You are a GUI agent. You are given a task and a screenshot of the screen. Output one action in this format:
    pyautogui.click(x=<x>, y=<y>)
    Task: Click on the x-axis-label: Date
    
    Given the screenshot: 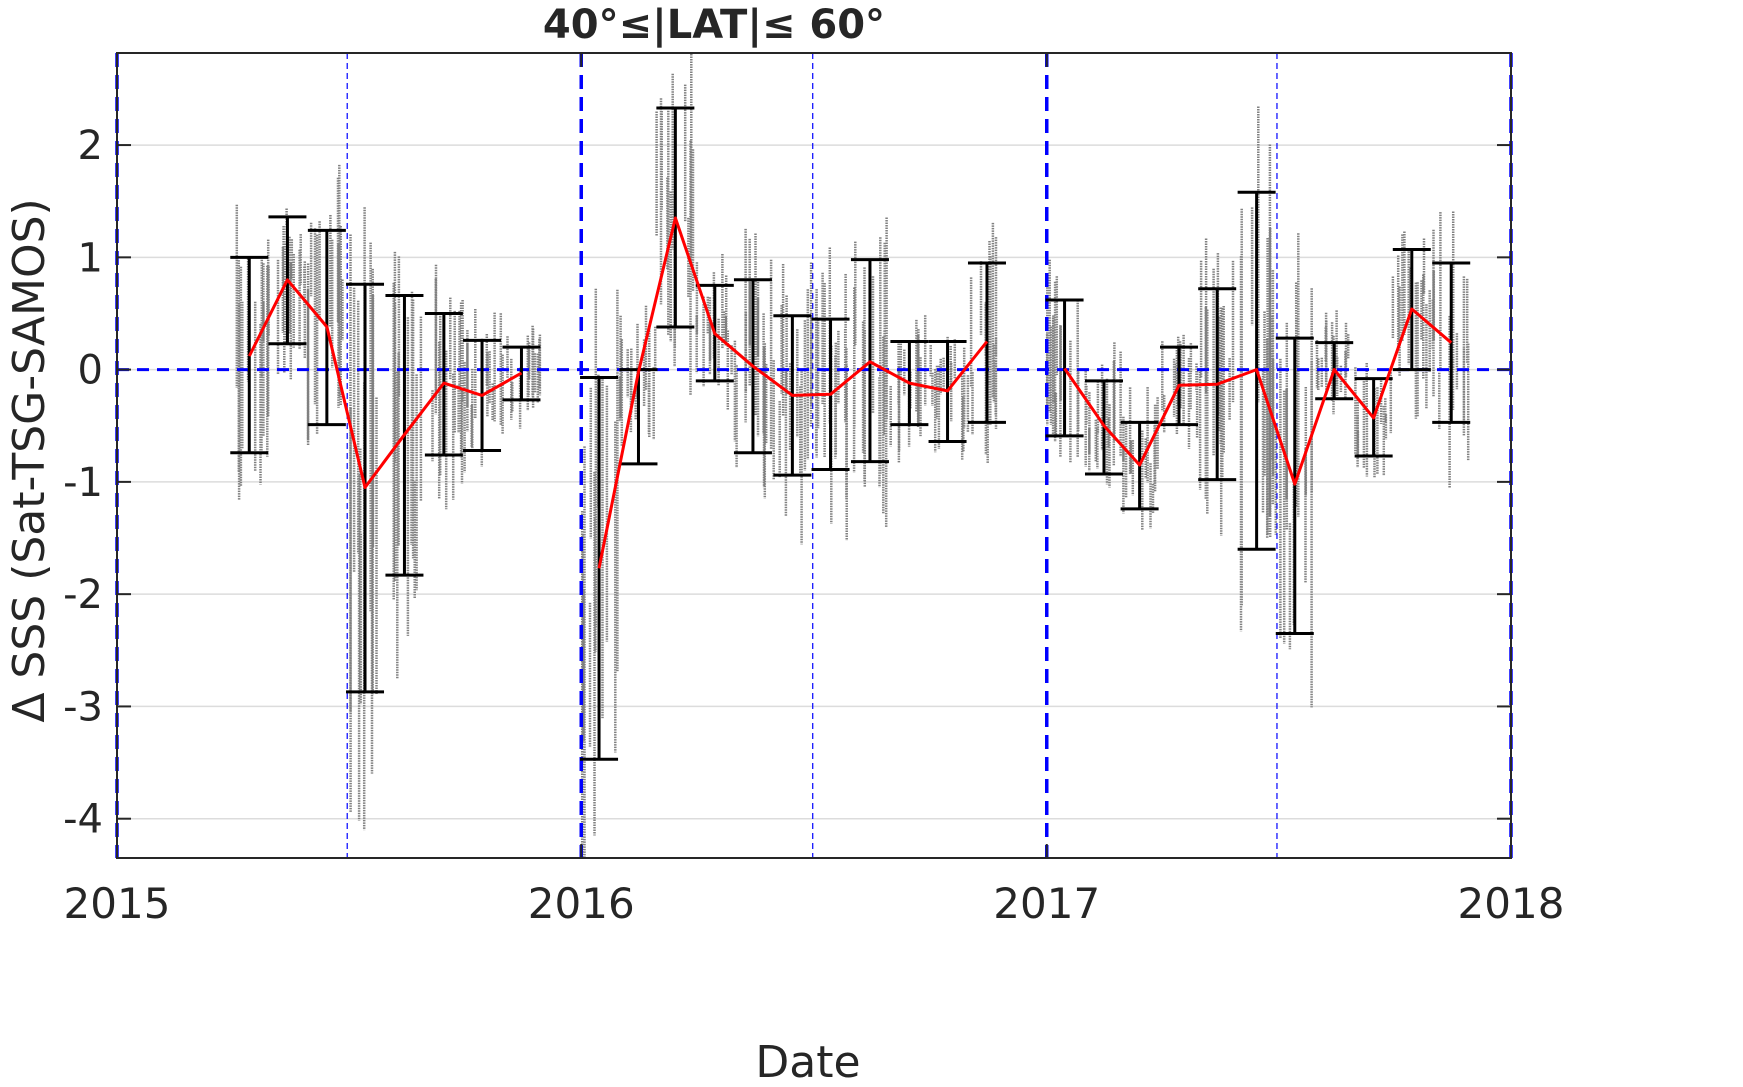 What is the action you would take?
    pyautogui.click(x=807, y=1062)
    